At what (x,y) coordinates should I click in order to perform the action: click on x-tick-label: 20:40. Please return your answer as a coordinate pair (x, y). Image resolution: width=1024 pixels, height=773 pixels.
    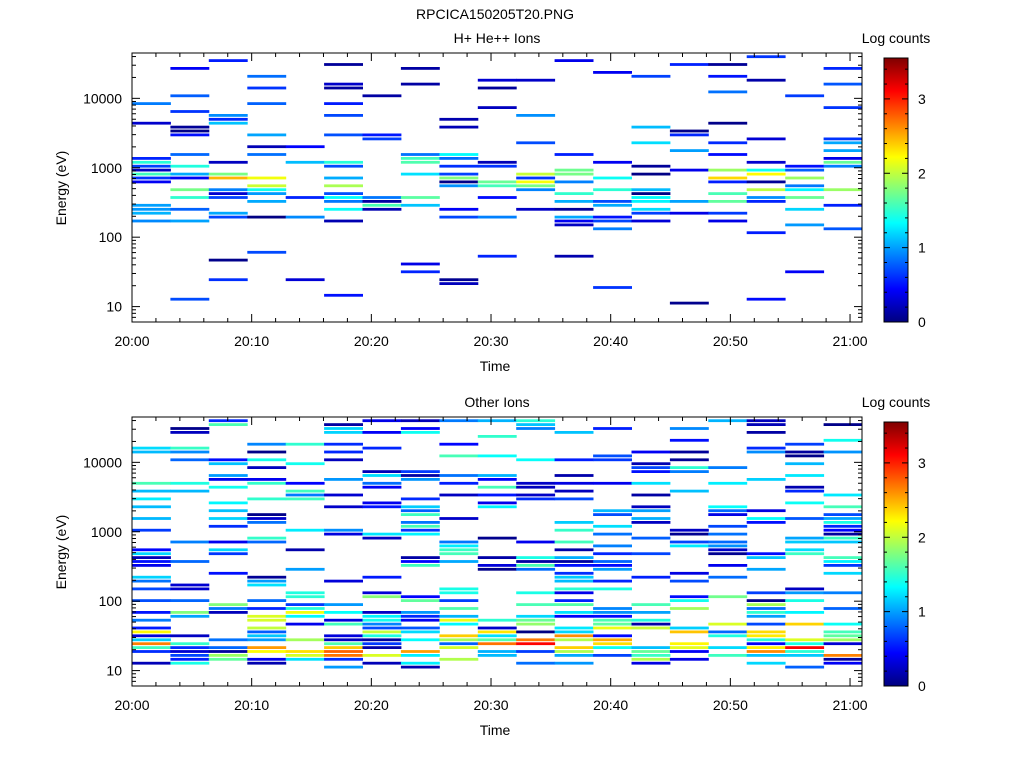
    Looking at the image, I should click on (610, 705).